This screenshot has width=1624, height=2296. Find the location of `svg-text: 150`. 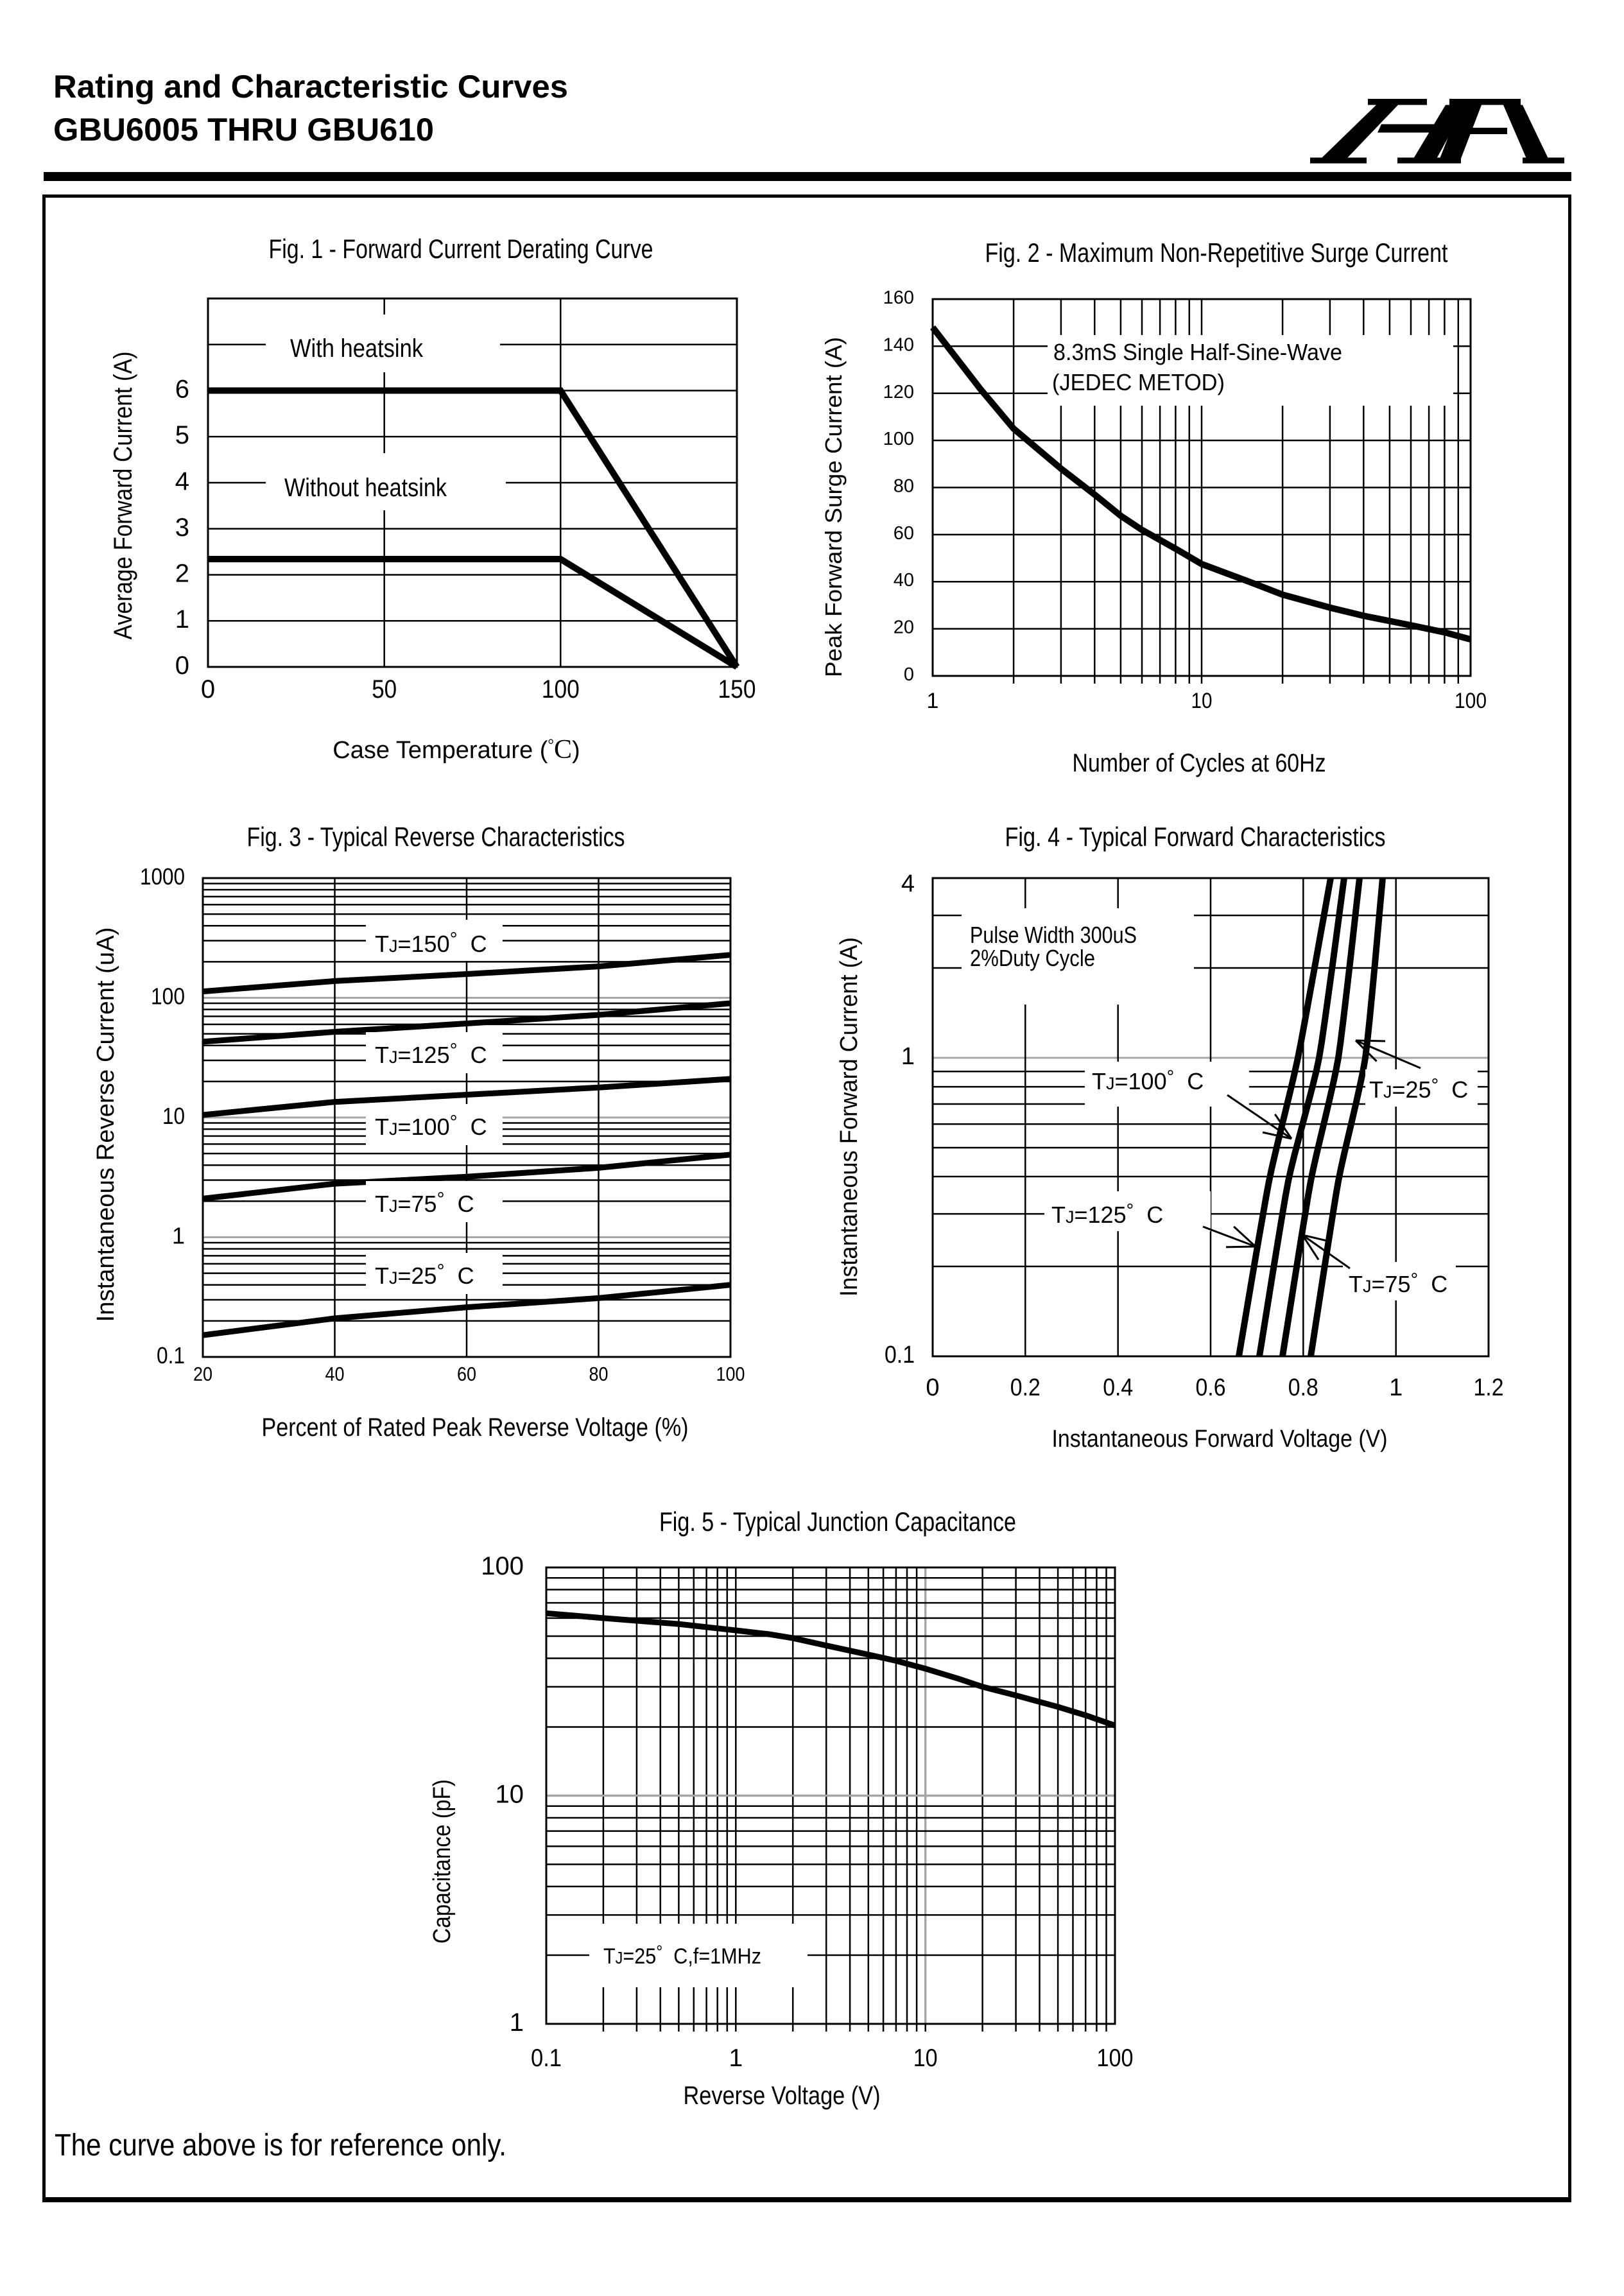

svg-text: 150 is located at coordinates (737, 689).